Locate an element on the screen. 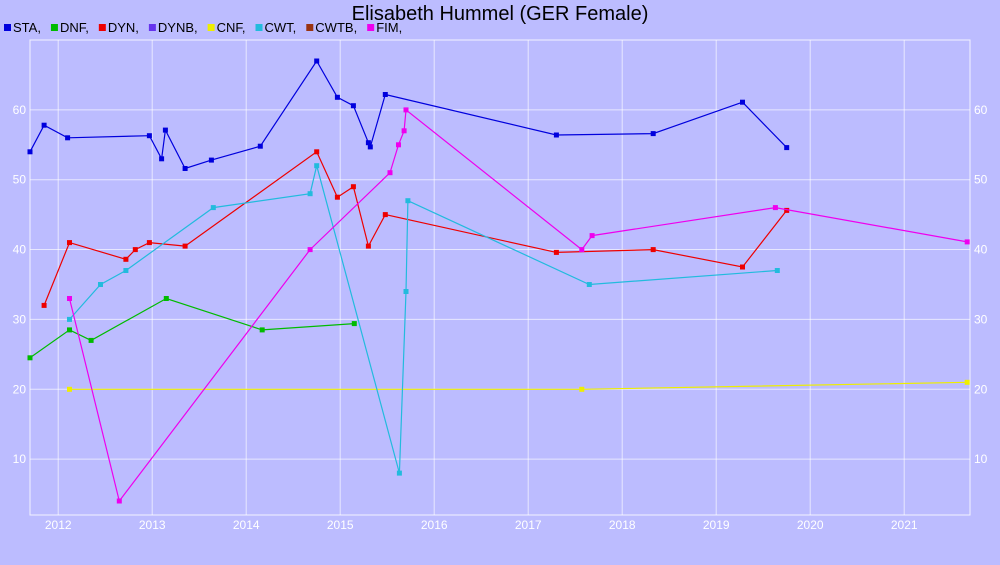 This screenshot has height=565, width=1000. x-tick-label: 2021 is located at coordinates (904, 525).